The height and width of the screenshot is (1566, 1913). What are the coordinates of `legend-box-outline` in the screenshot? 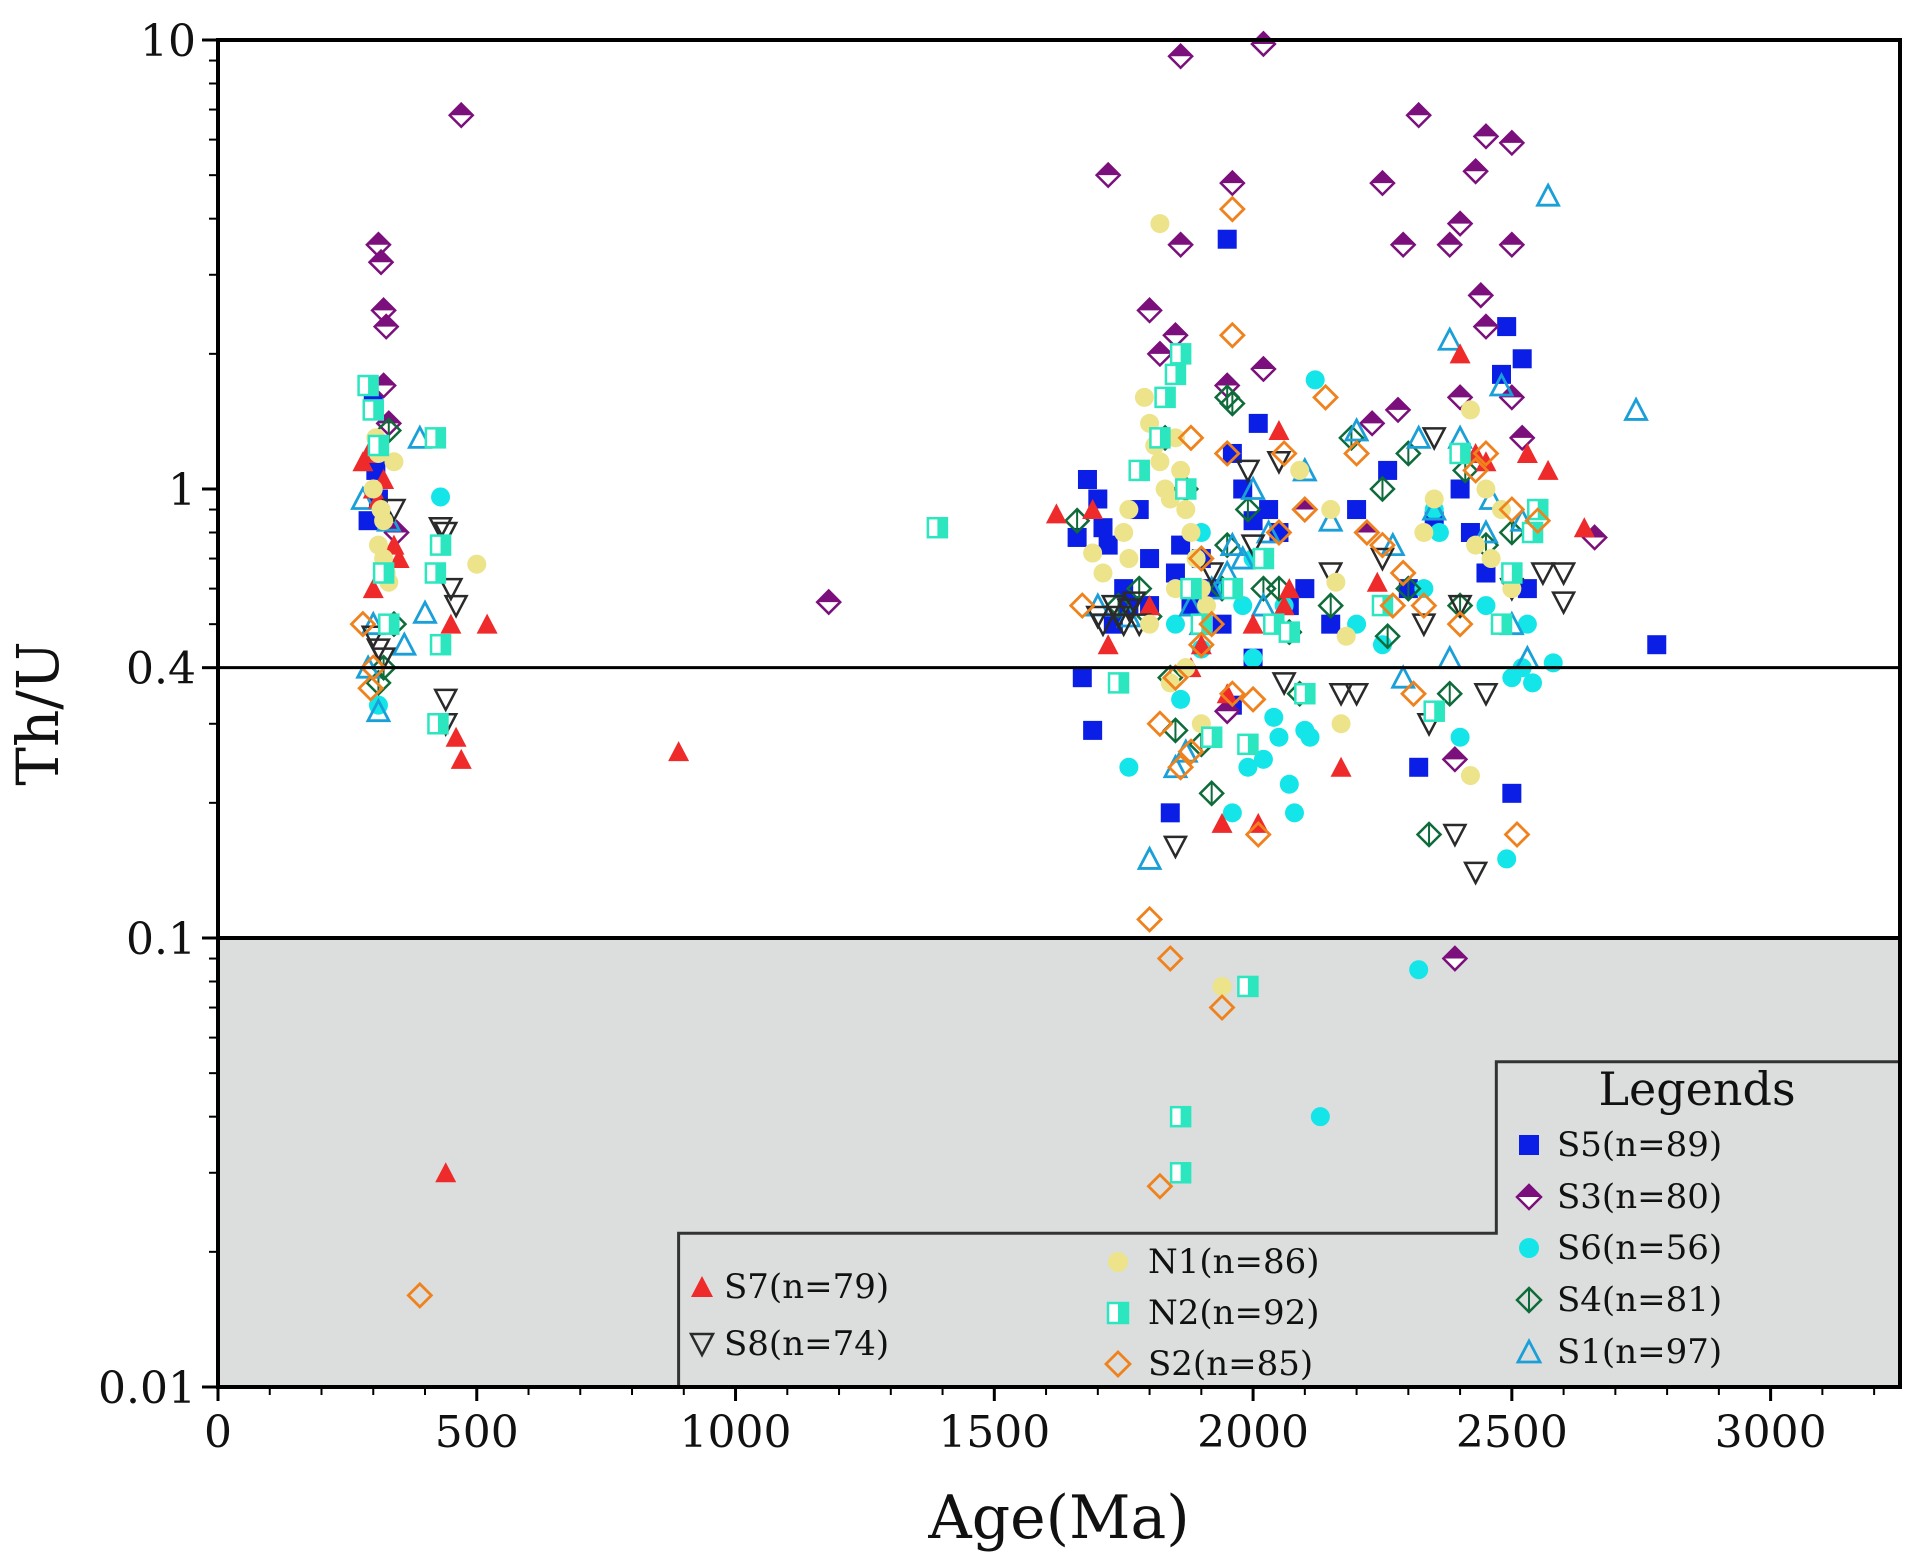 It's located at (1288, 1223).